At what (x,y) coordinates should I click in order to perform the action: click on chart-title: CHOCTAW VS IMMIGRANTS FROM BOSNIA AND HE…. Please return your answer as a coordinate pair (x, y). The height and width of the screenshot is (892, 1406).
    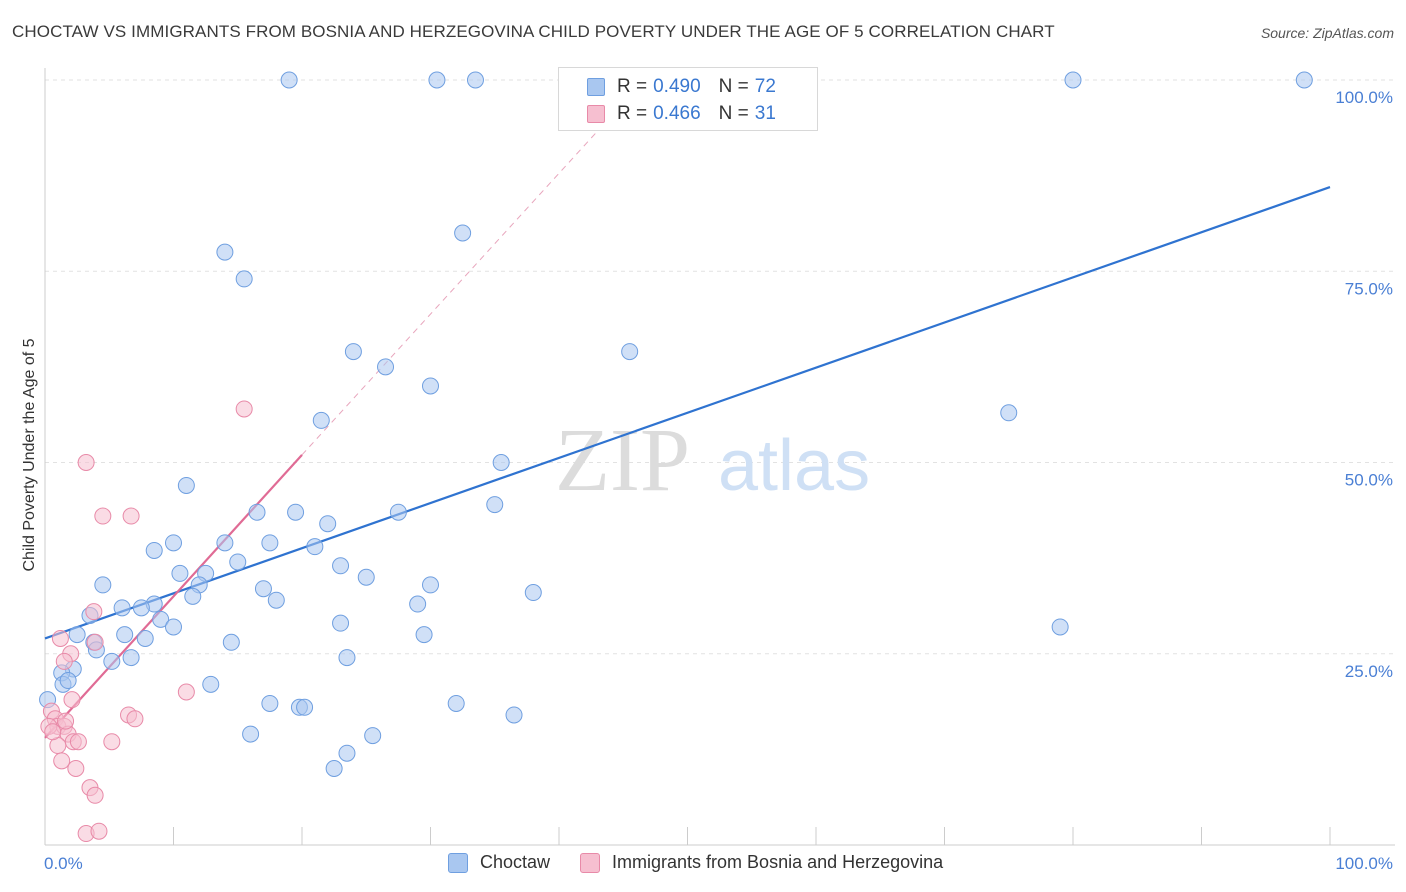
    Looking at the image, I should click on (533, 31).